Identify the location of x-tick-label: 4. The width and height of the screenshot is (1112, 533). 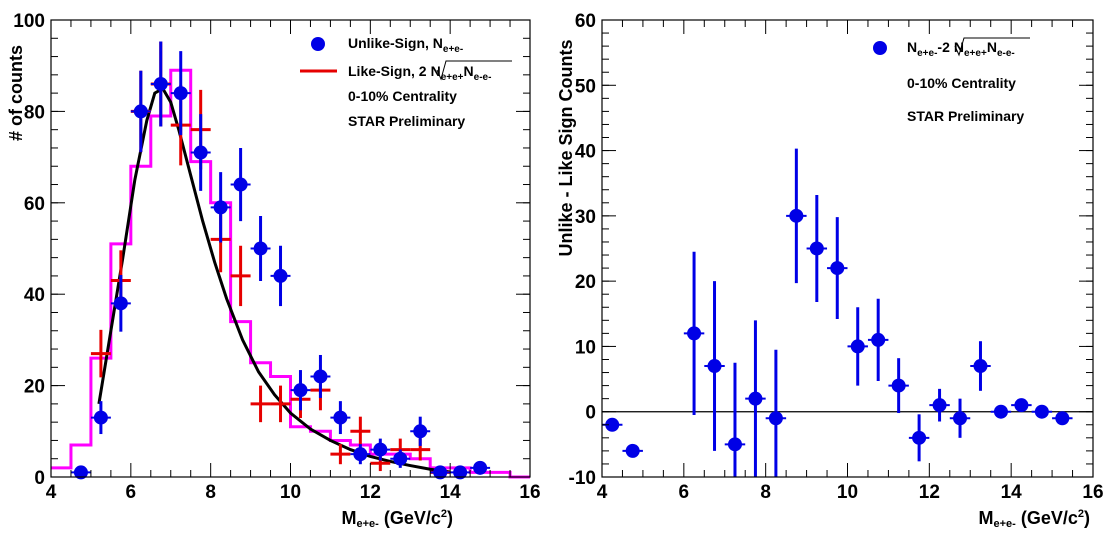
(51, 492).